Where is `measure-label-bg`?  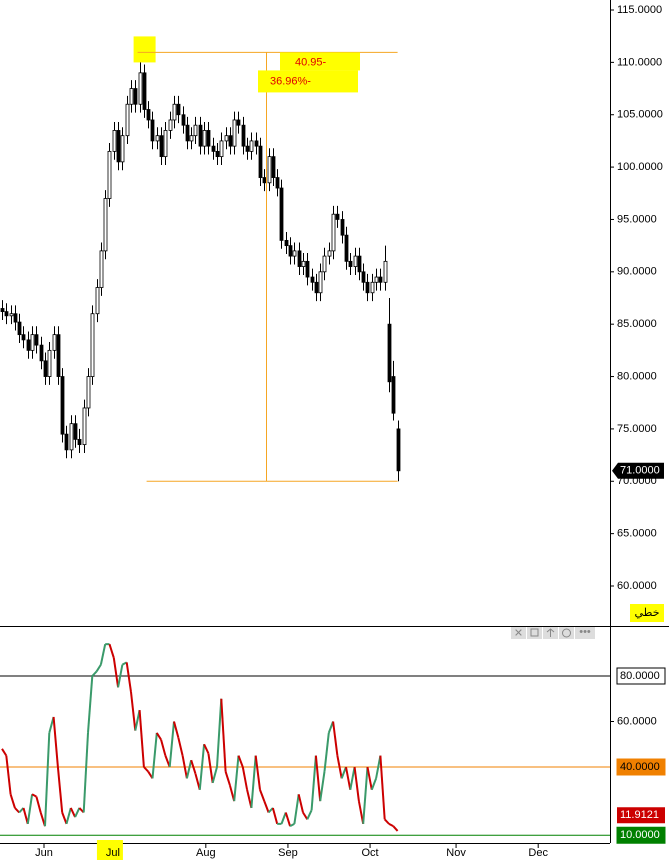 measure-label-bg is located at coordinates (308, 81).